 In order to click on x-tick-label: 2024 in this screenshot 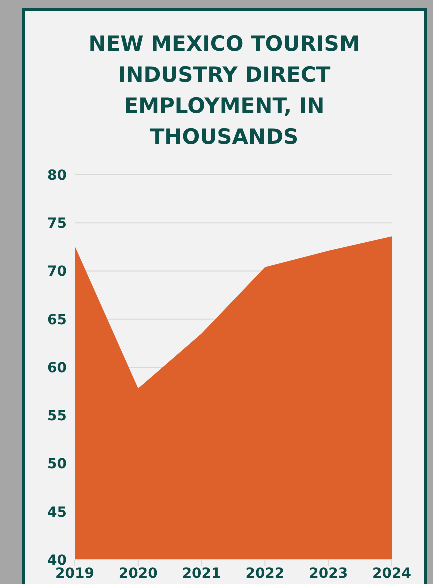, I will do `click(392, 574)`.